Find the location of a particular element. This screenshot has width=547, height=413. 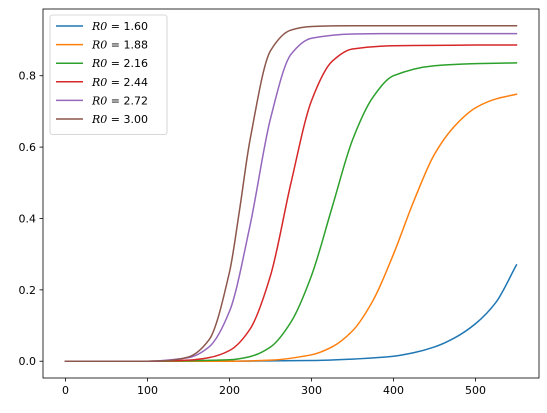

legend-label-2: R0 = 2.16 is located at coordinates (119, 63).